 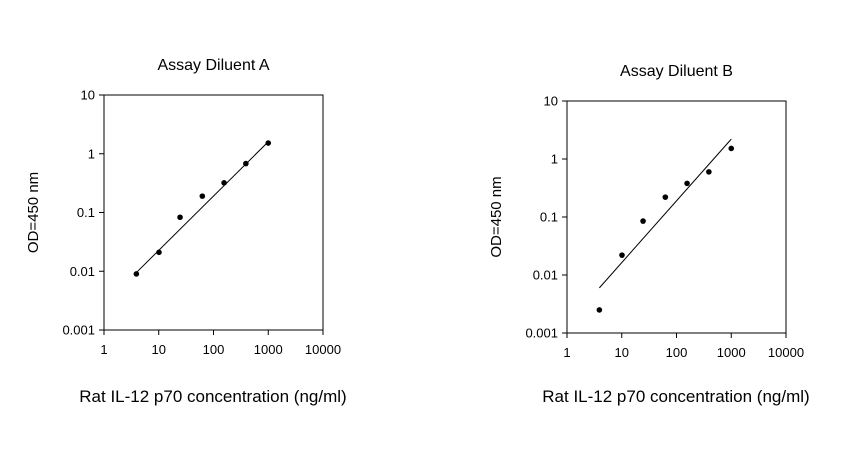 What do you see at coordinates (213, 65) in the screenshot?
I see `chart-title: Assay Diluent A` at bounding box center [213, 65].